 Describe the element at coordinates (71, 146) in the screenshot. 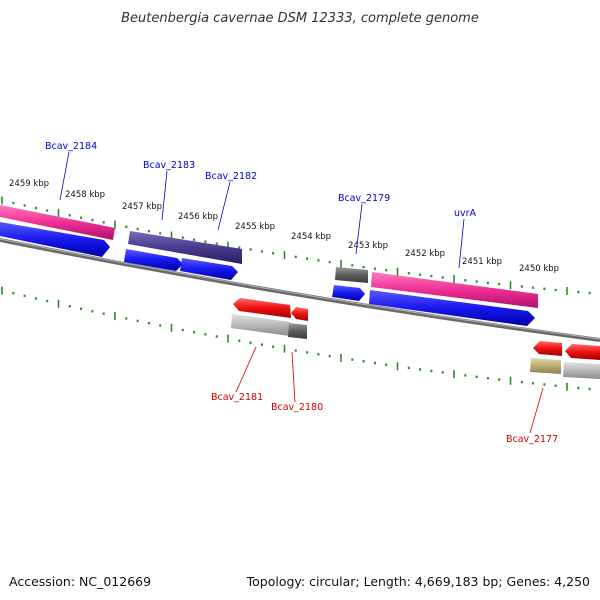

I see `gene-label: Bcav_2184` at that location.